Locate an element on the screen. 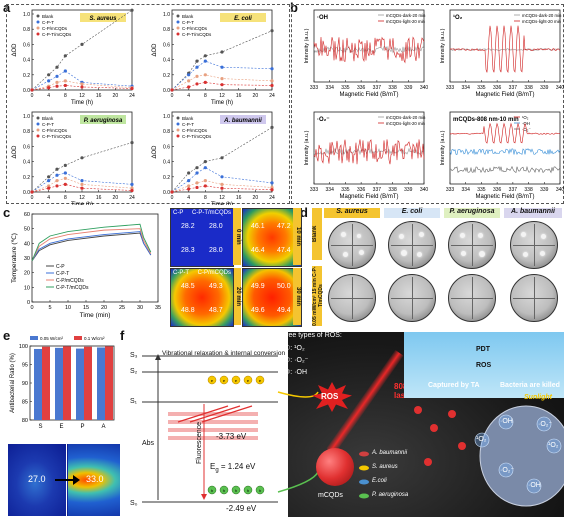 Image resolution: width=567 pixels, height=519 pixels. thermal-value: 48.8 is located at coordinates (188, 310).